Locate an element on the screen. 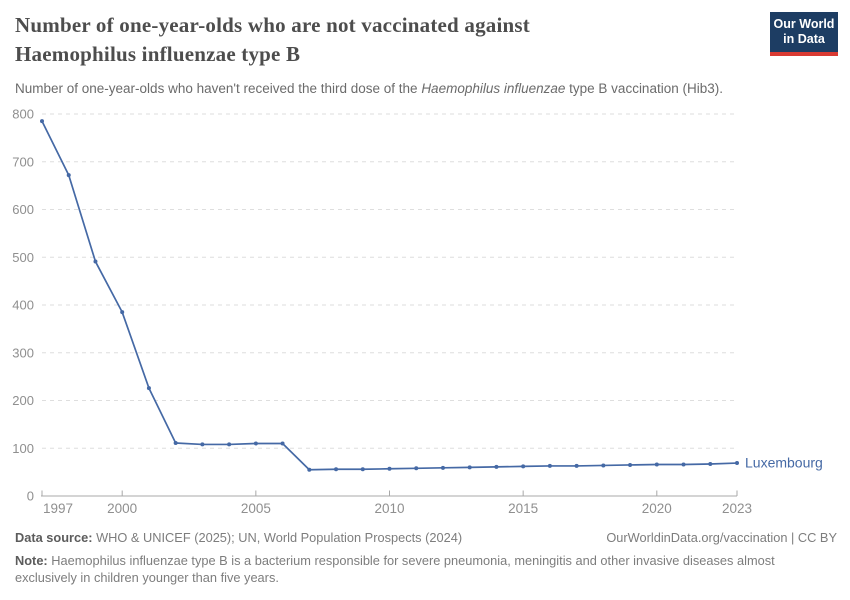 The image size is (850, 600). y-tick-label: 200 is located at coordinates (23, 400).